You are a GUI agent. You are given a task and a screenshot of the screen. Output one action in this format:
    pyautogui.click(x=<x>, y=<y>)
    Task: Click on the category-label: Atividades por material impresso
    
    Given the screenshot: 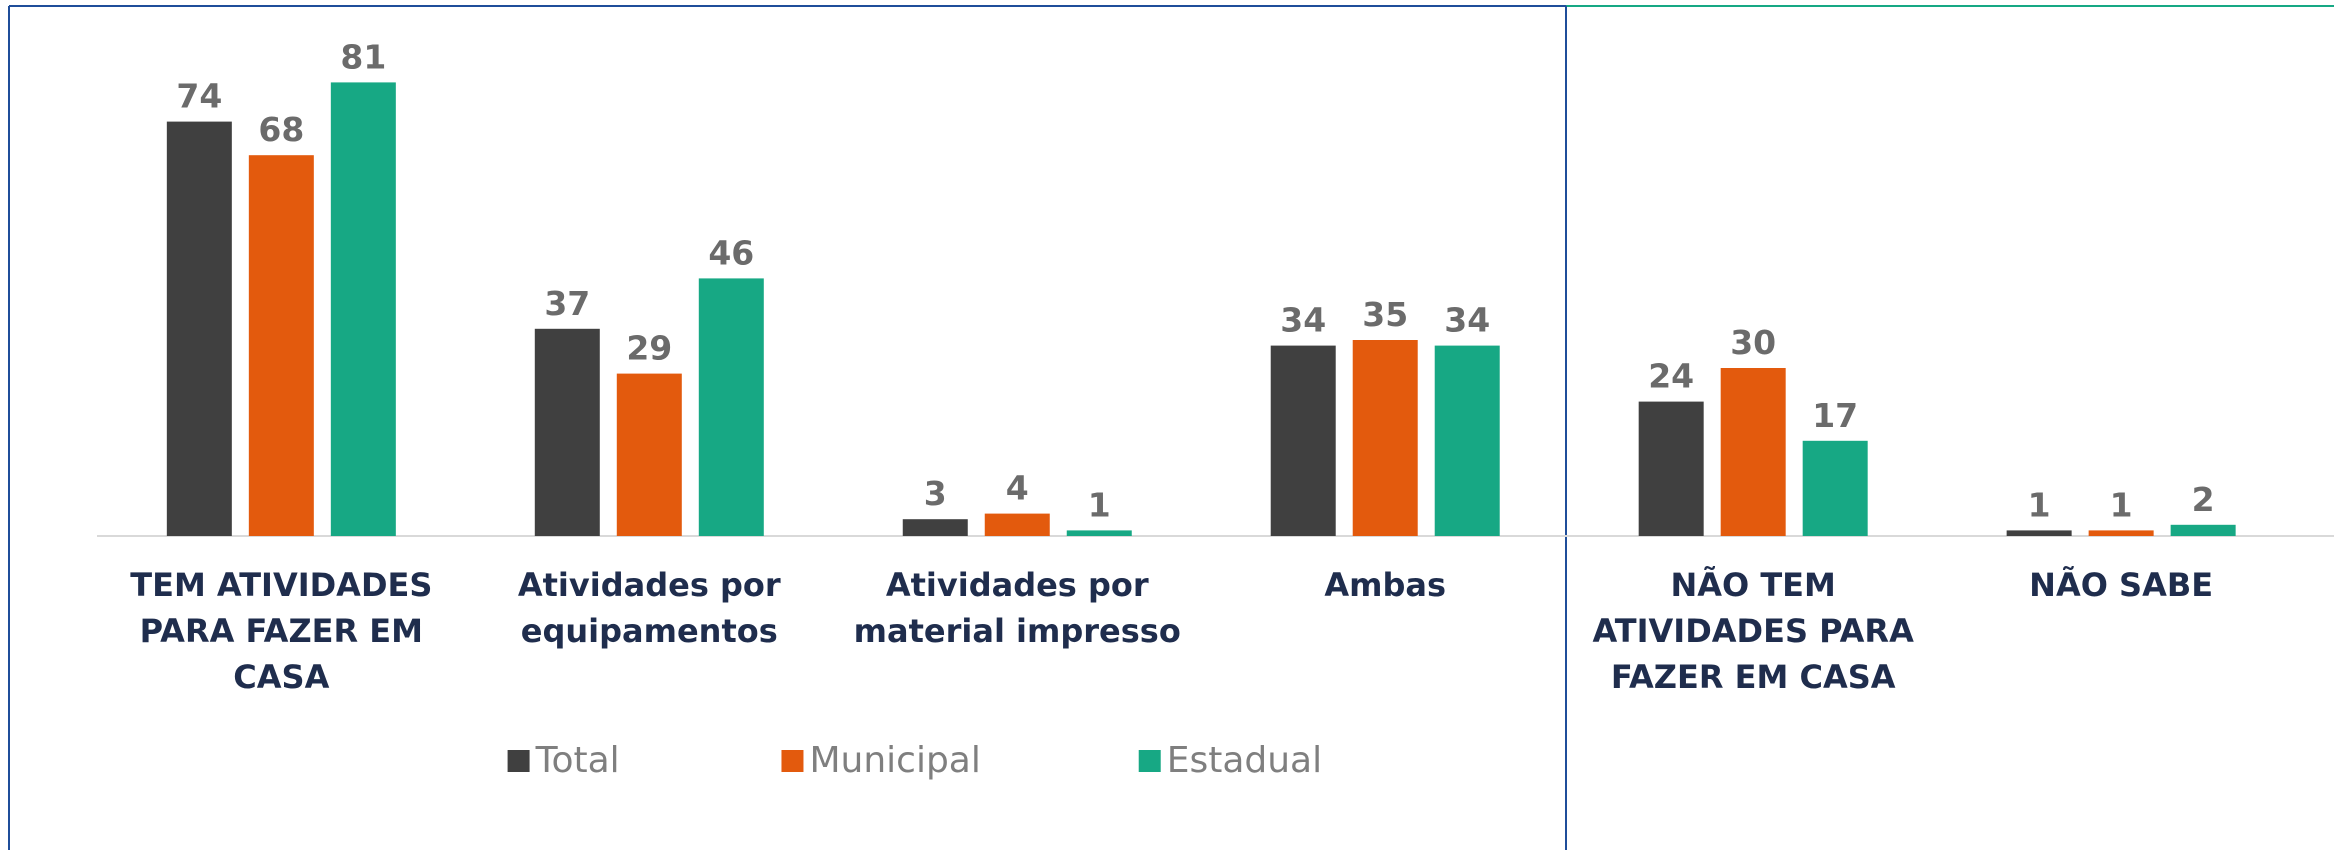 What is the action you would take?
    pyautogui.click(x=1017, y=608)
    